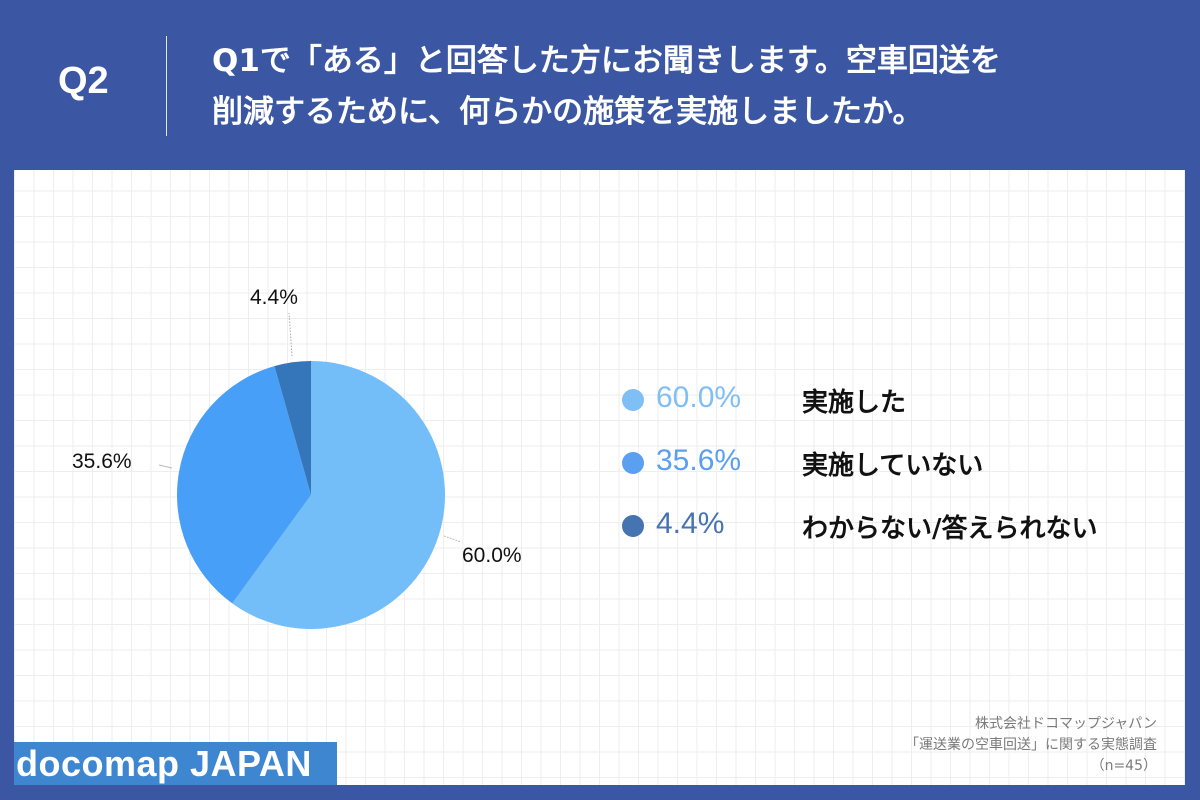 The width and height of the screenshot is (1200, 800). What do you see at coordinates (166, 86) in the screenshot?
I see `header-divider` at bounding box center [166, 86].